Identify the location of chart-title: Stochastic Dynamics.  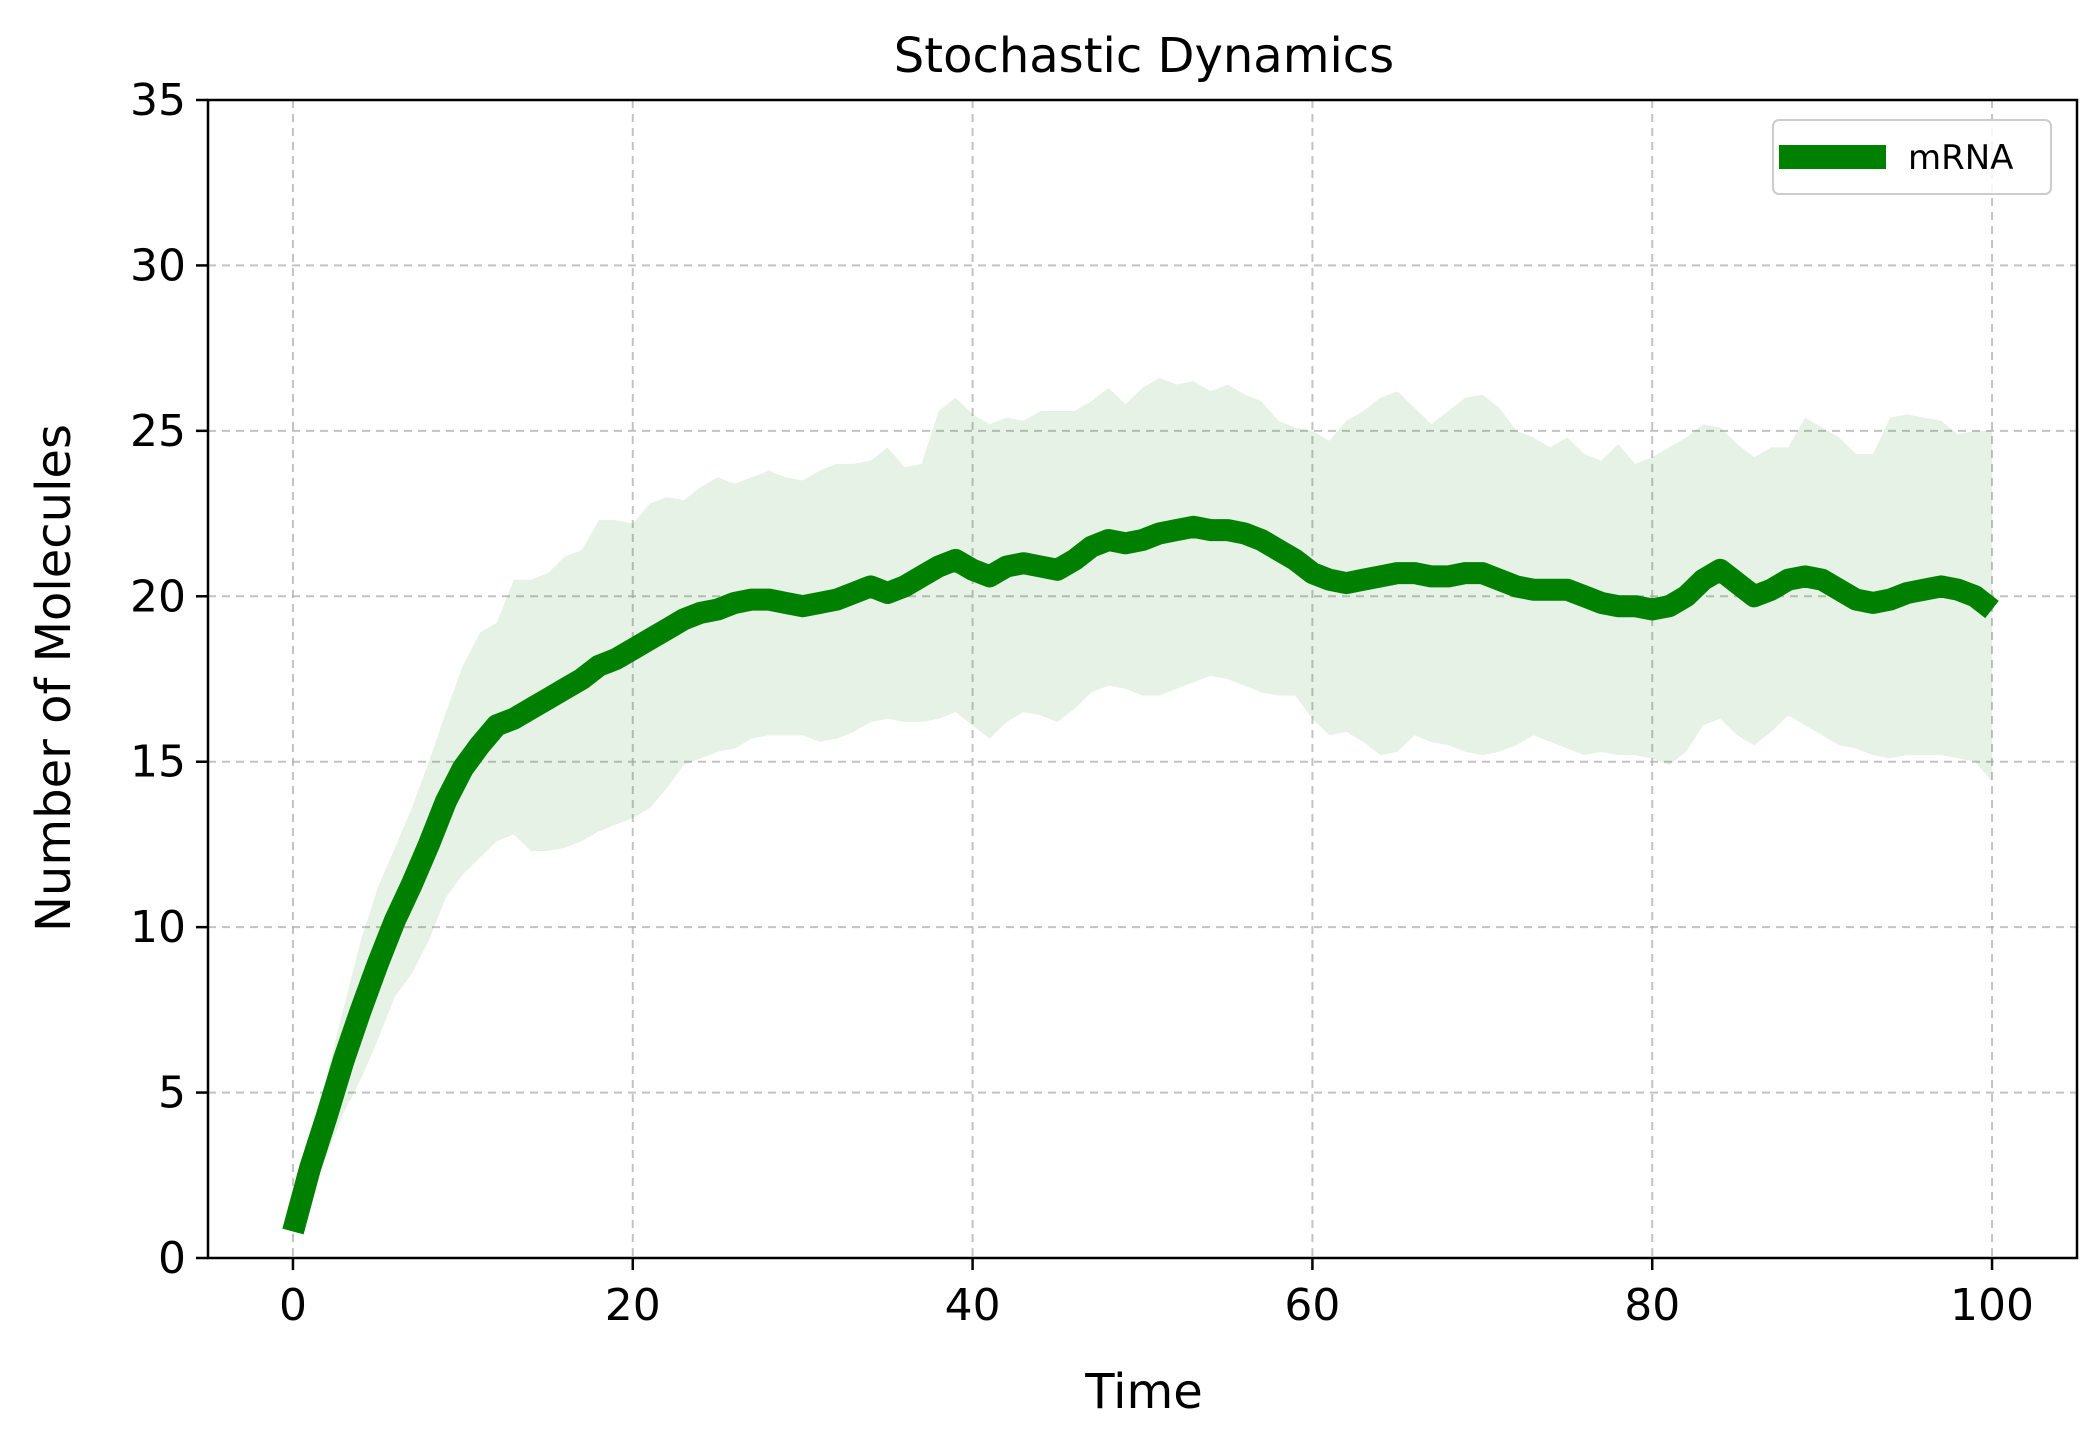
(1144, 56).